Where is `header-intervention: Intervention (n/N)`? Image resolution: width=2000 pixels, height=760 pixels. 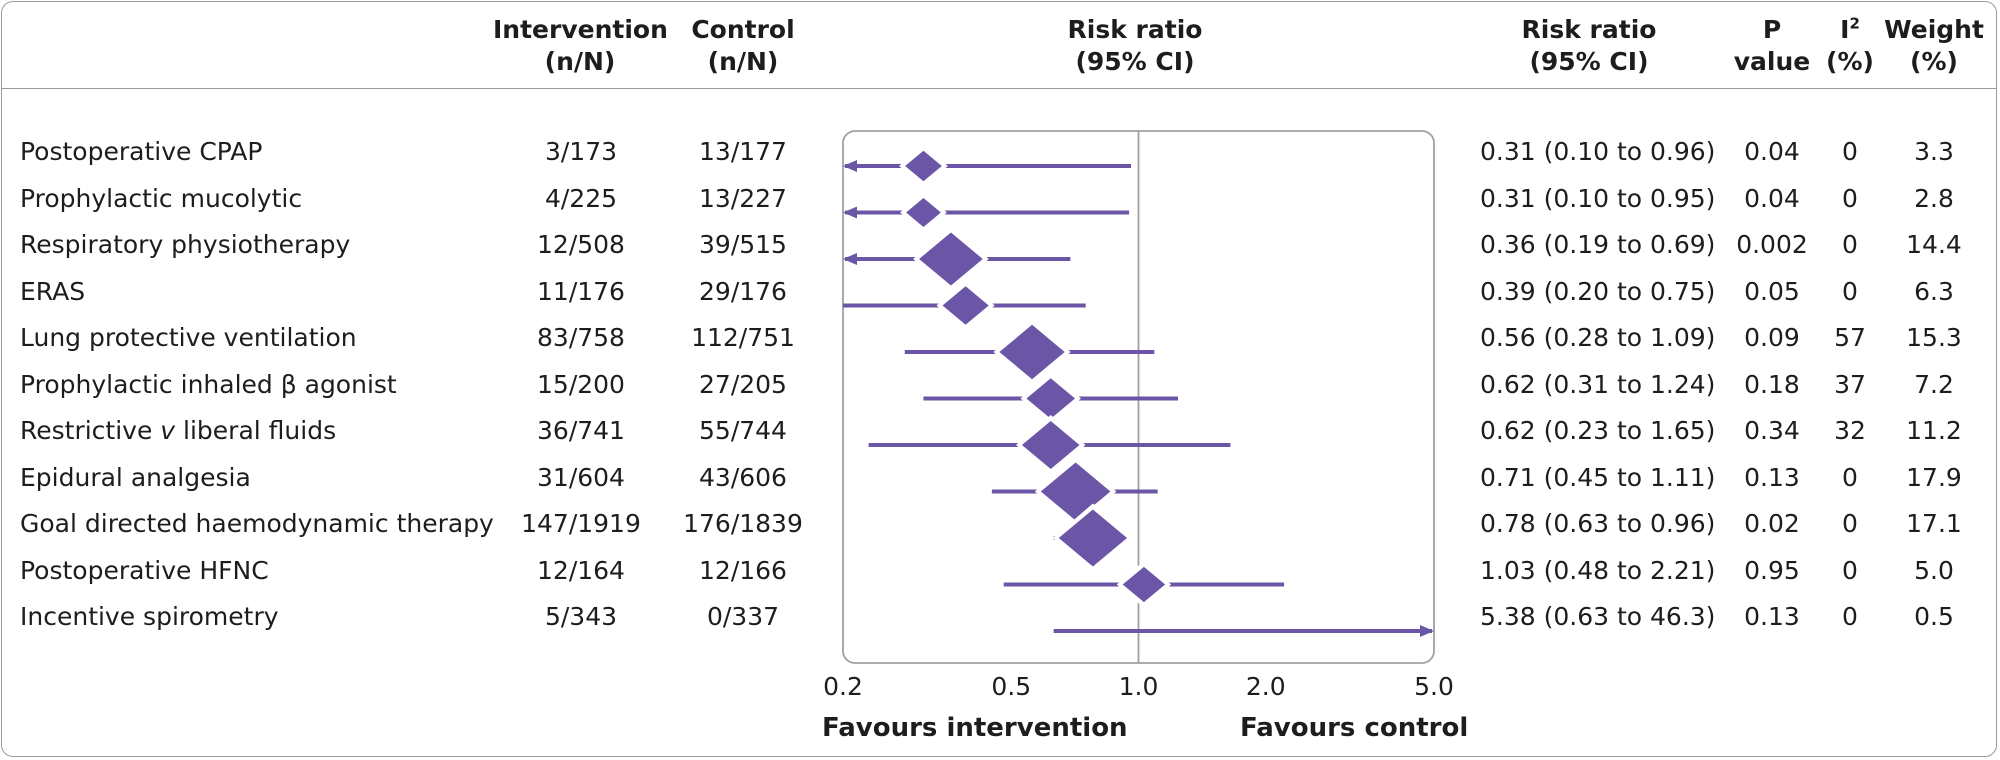 header-intervention: Intervention (n/N) is located at coordinates (580, 46).